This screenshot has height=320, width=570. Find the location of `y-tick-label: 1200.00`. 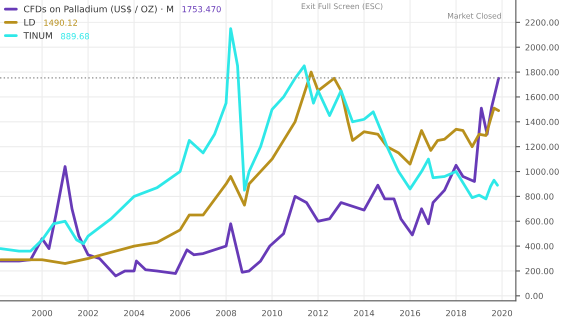

y-tick-label: 1200.00 is located at coordinates (542, 147).